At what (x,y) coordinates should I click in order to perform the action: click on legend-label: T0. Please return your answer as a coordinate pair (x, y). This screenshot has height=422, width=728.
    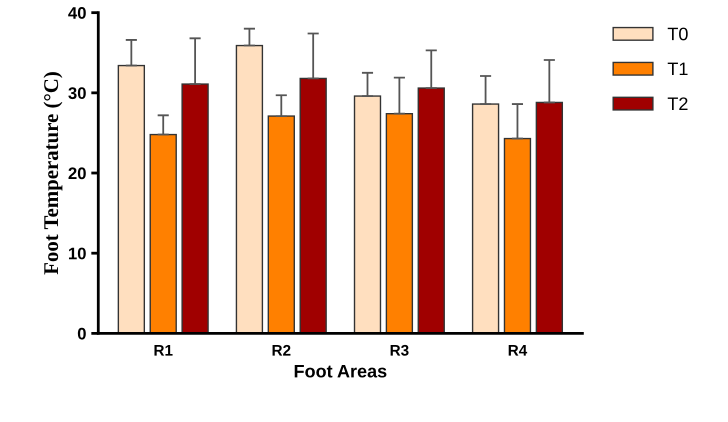
    Looking at the image, I should click on (678, 34).